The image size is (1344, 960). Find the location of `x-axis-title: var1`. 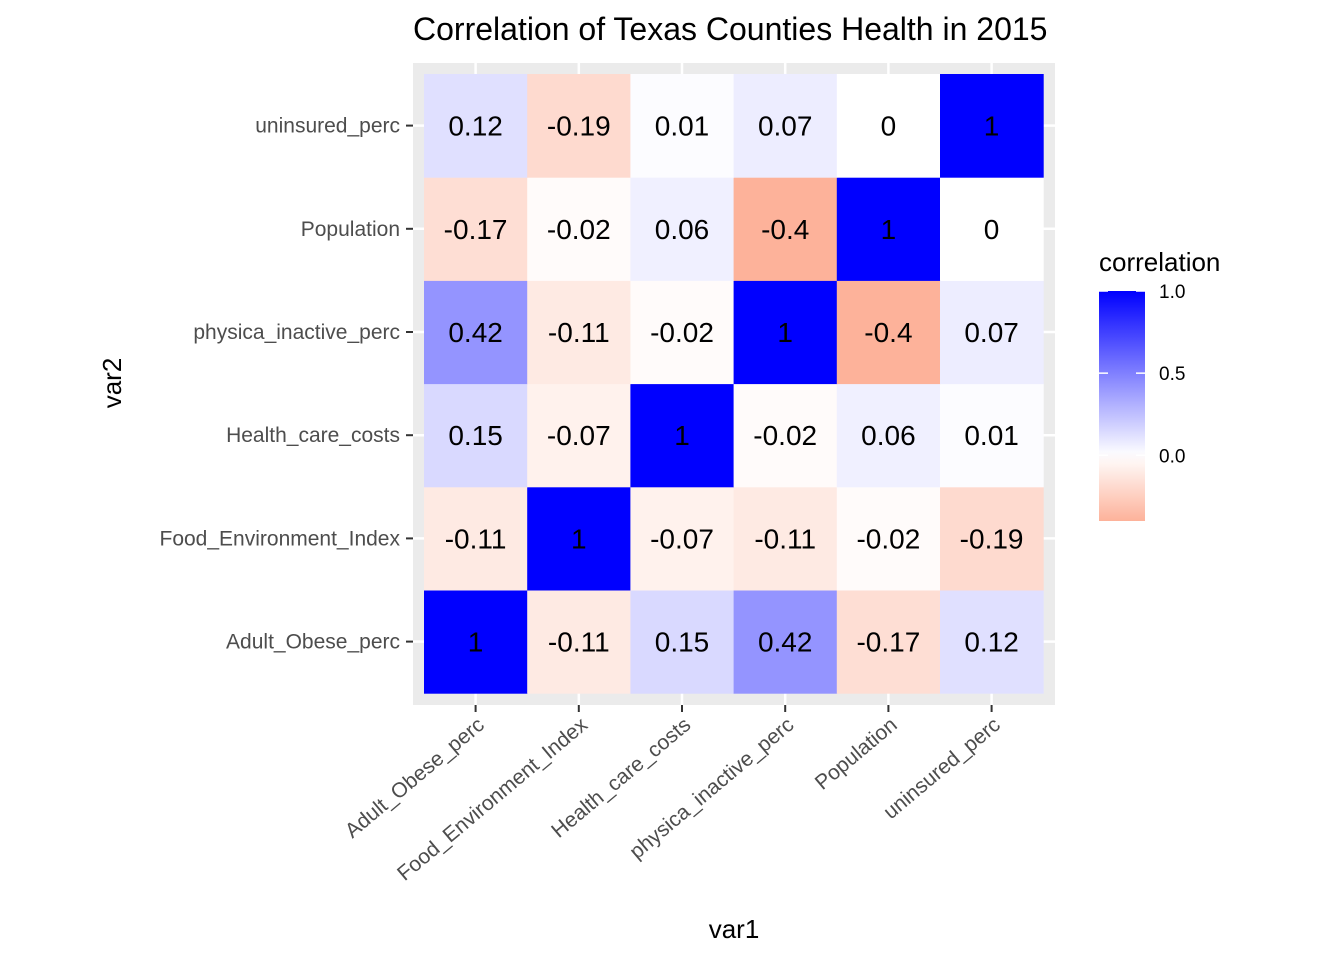

x-axis-title: var1 is located at coordinates (734, 929).